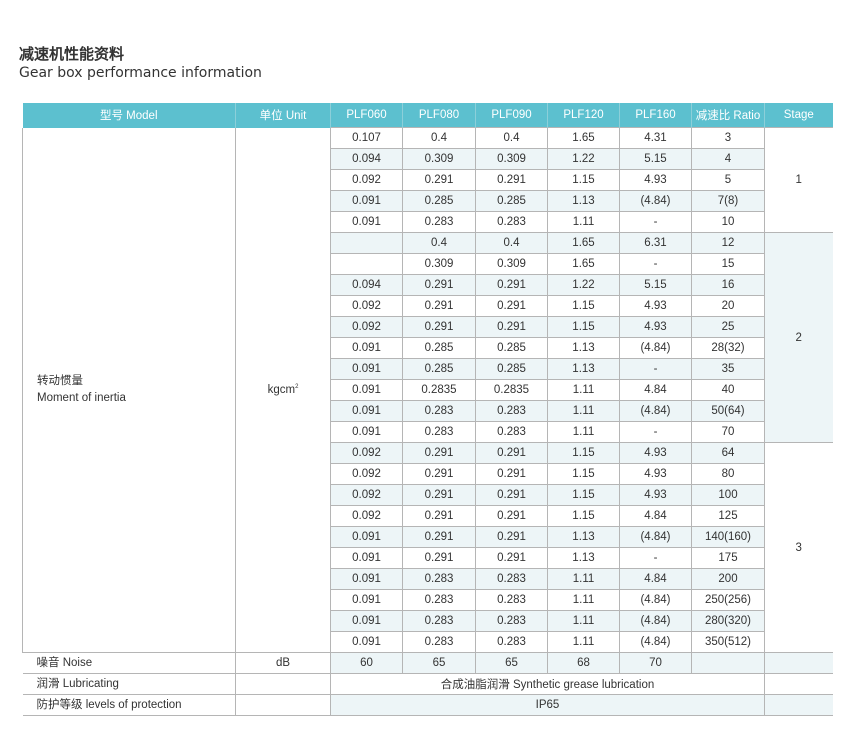 This screenshot has width=847, height=740. What do you see at coordinates (798, 547) in the screenshot?
I see `stage-cell: 3` at bounding box center [798, 547].